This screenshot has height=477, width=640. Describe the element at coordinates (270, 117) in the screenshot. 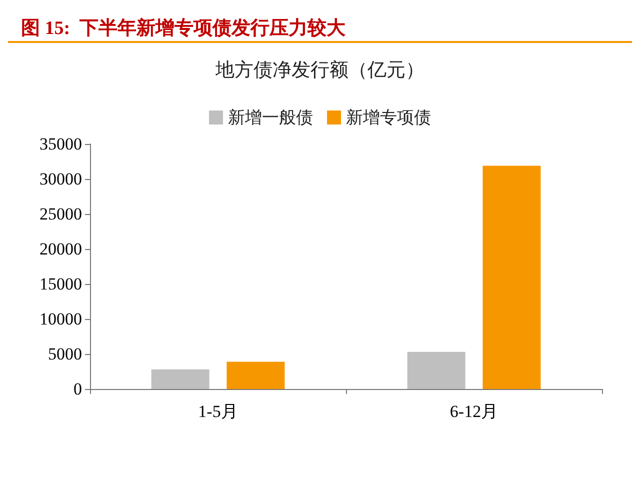

I see `legend-label: 新增一般债` at that location.